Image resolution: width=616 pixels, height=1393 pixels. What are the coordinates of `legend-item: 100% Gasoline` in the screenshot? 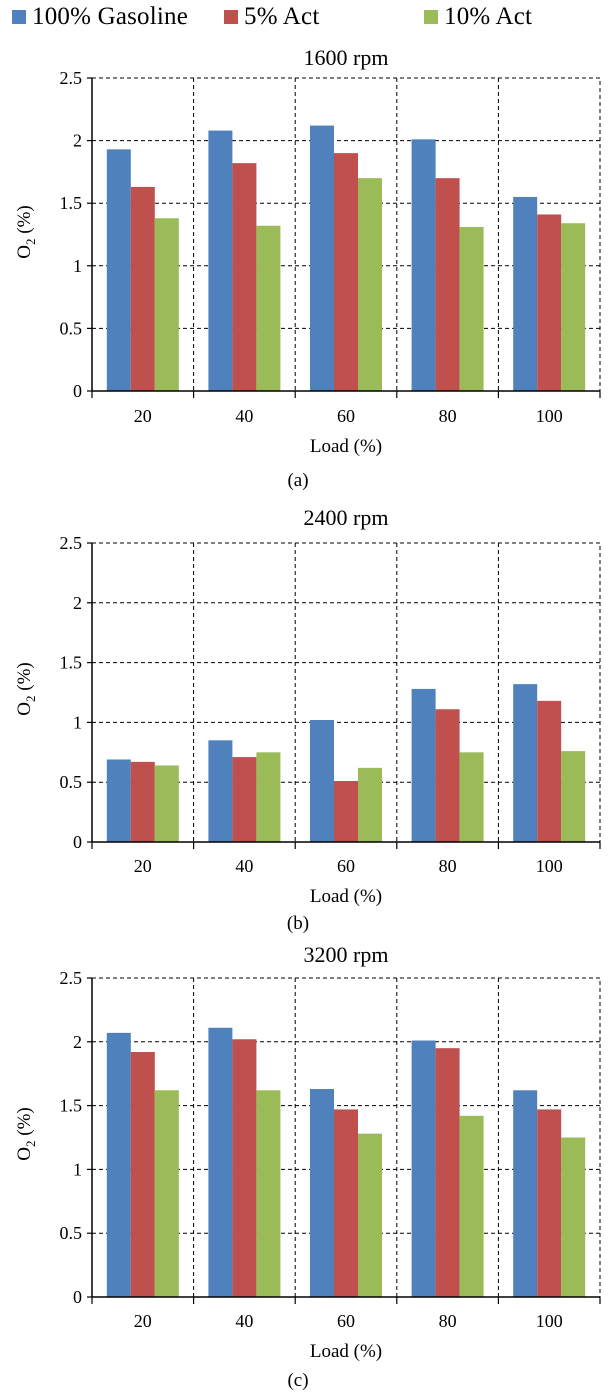 It's located at (100, 17).